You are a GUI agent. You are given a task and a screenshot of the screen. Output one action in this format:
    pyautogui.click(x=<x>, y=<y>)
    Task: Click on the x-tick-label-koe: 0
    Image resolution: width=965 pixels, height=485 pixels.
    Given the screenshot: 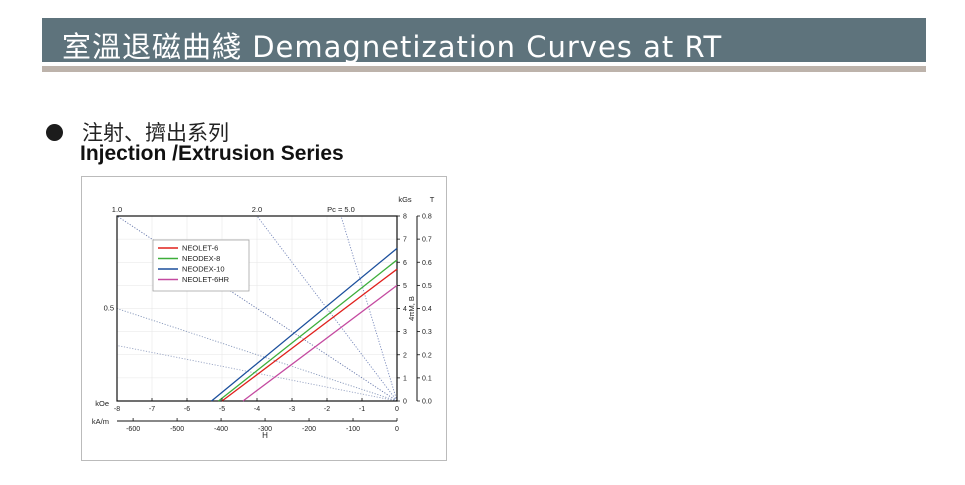 What is the action you would take?
    pyautogui.click(x=397, y=409)
    